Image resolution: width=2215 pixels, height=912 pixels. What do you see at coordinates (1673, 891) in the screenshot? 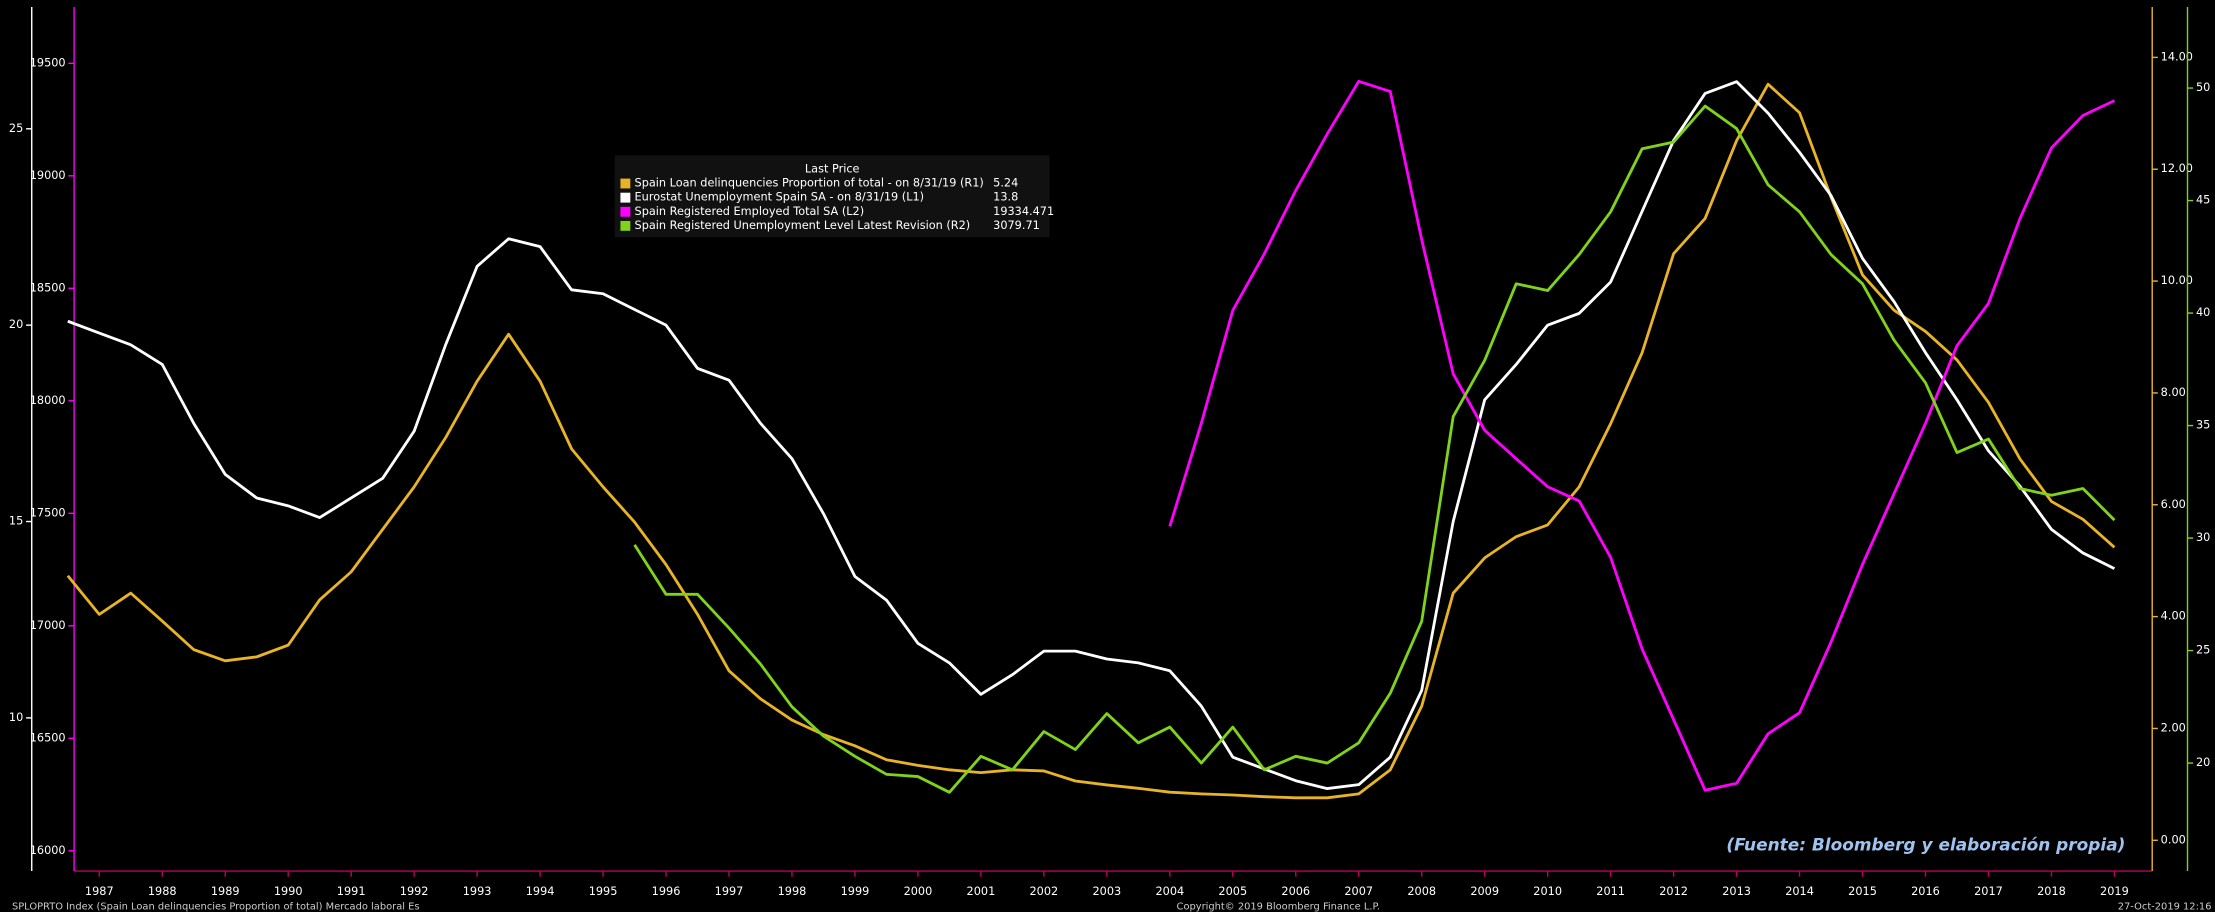
I see `x-tick-label: 2012` at bounding box center [1673, 891].